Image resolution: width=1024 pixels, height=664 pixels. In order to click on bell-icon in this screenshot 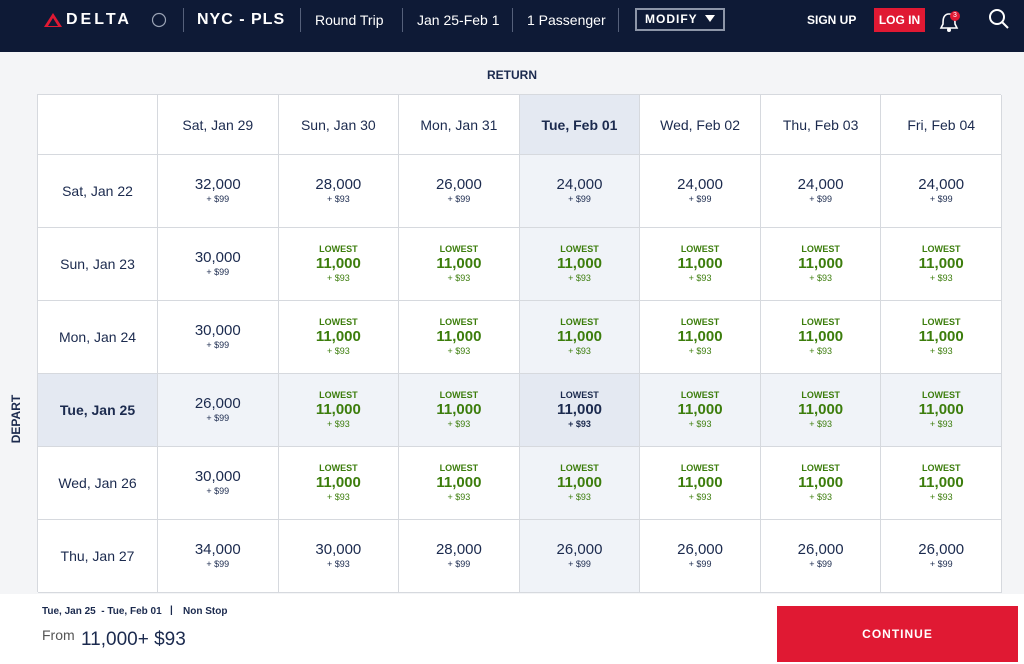, I will do `click(950, 22)`.